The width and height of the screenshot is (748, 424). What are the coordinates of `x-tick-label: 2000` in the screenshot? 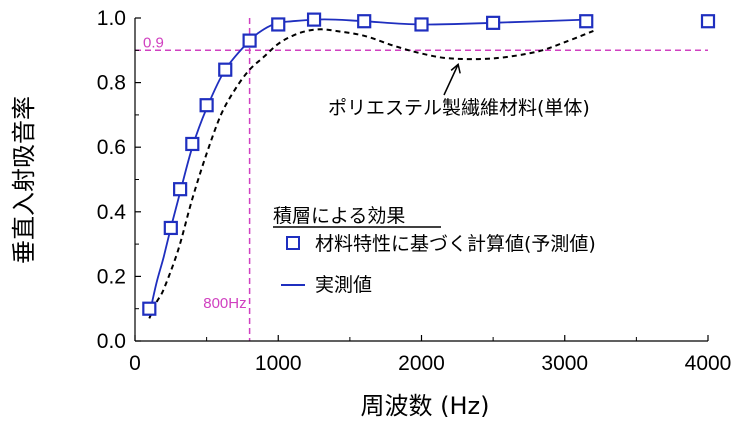 It's located at (421, 363).